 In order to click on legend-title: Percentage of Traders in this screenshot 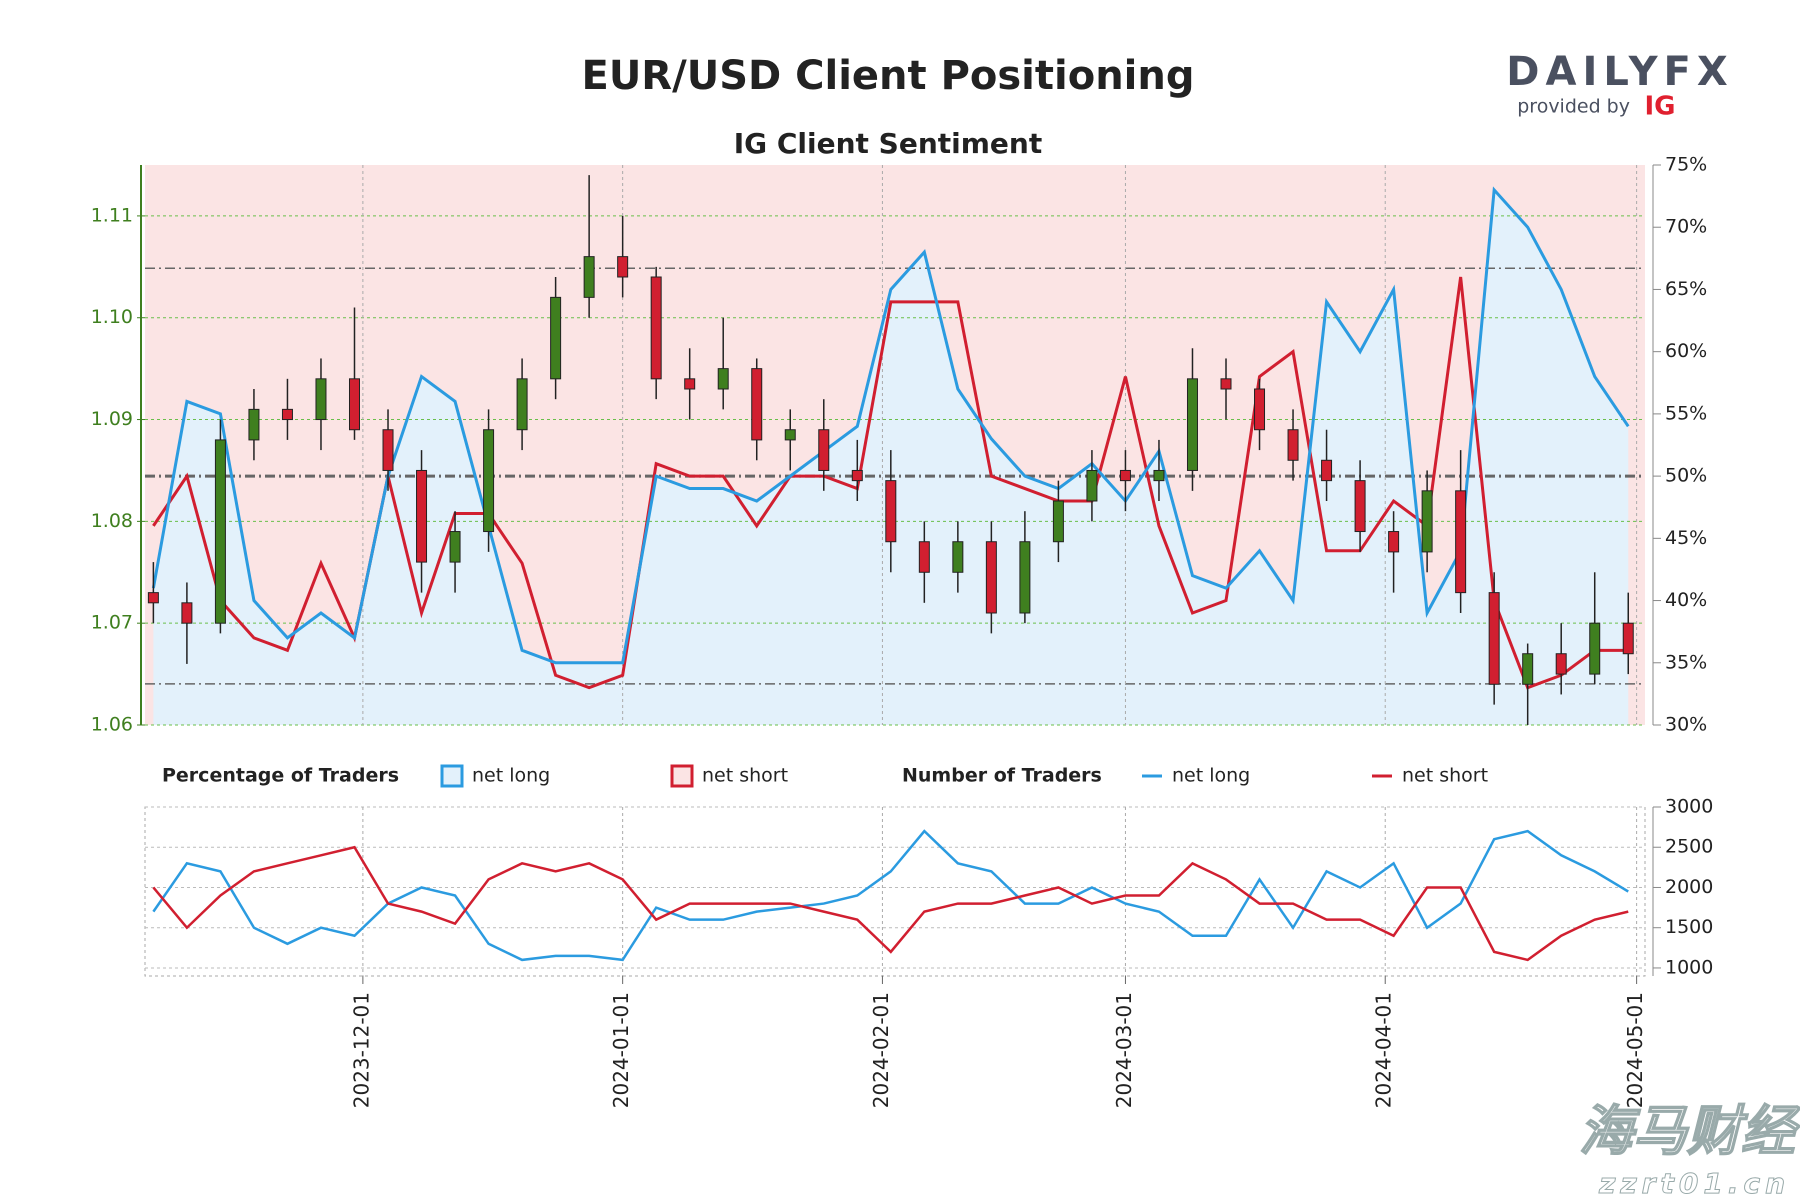, I will do `click(280, 776)`.